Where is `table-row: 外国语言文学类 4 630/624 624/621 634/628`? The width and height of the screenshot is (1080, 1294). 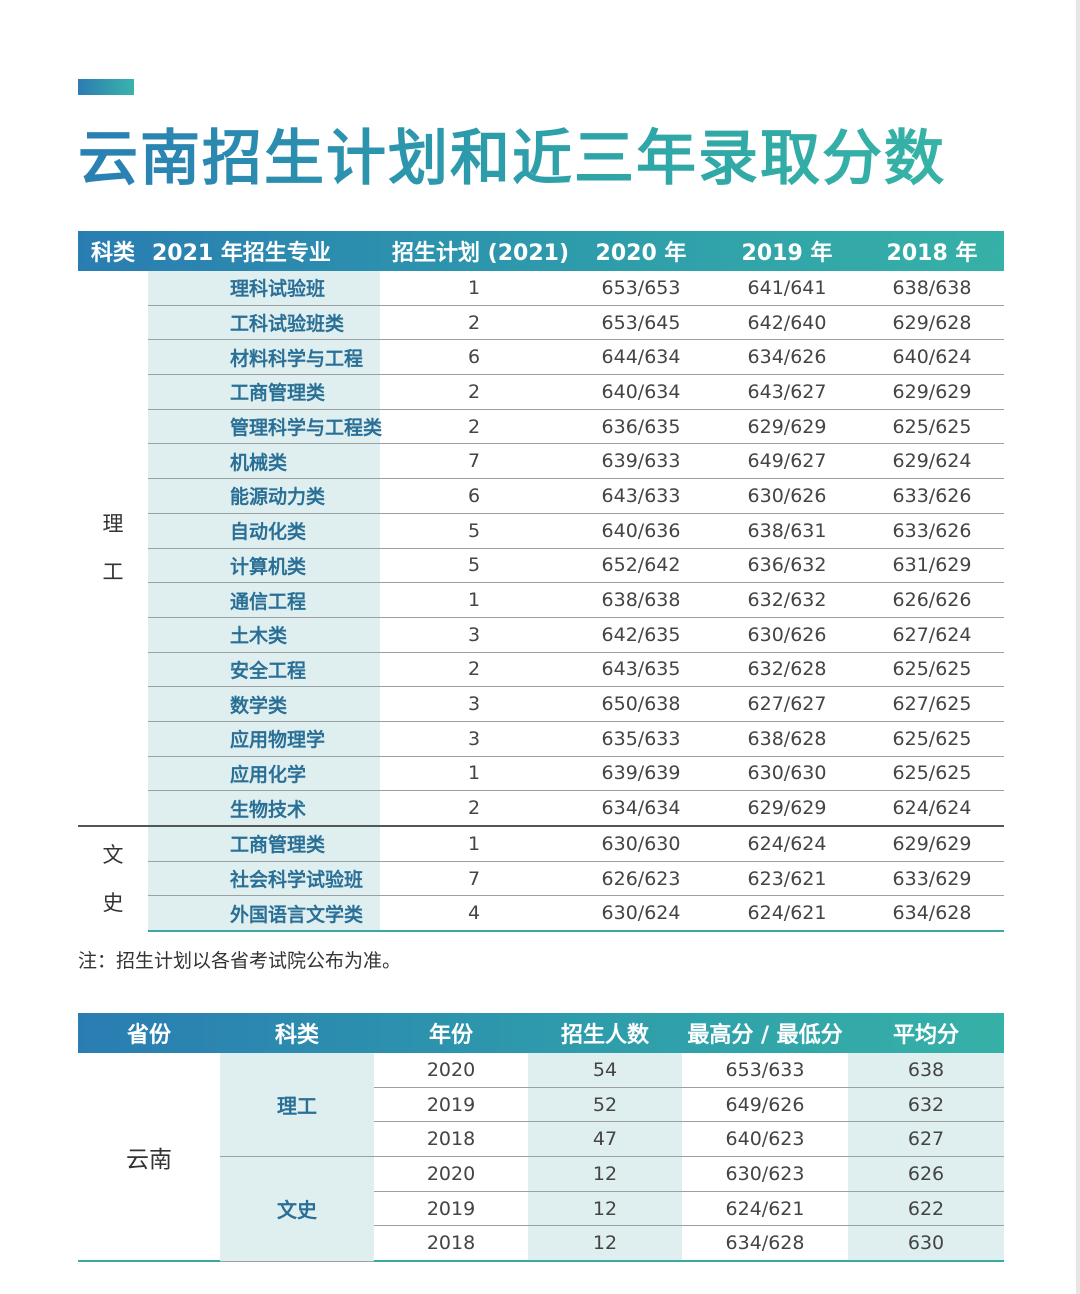 table-row: 外国语言文学类 4 630/624 624/621 634/628 is located at coordinates (541, 914).